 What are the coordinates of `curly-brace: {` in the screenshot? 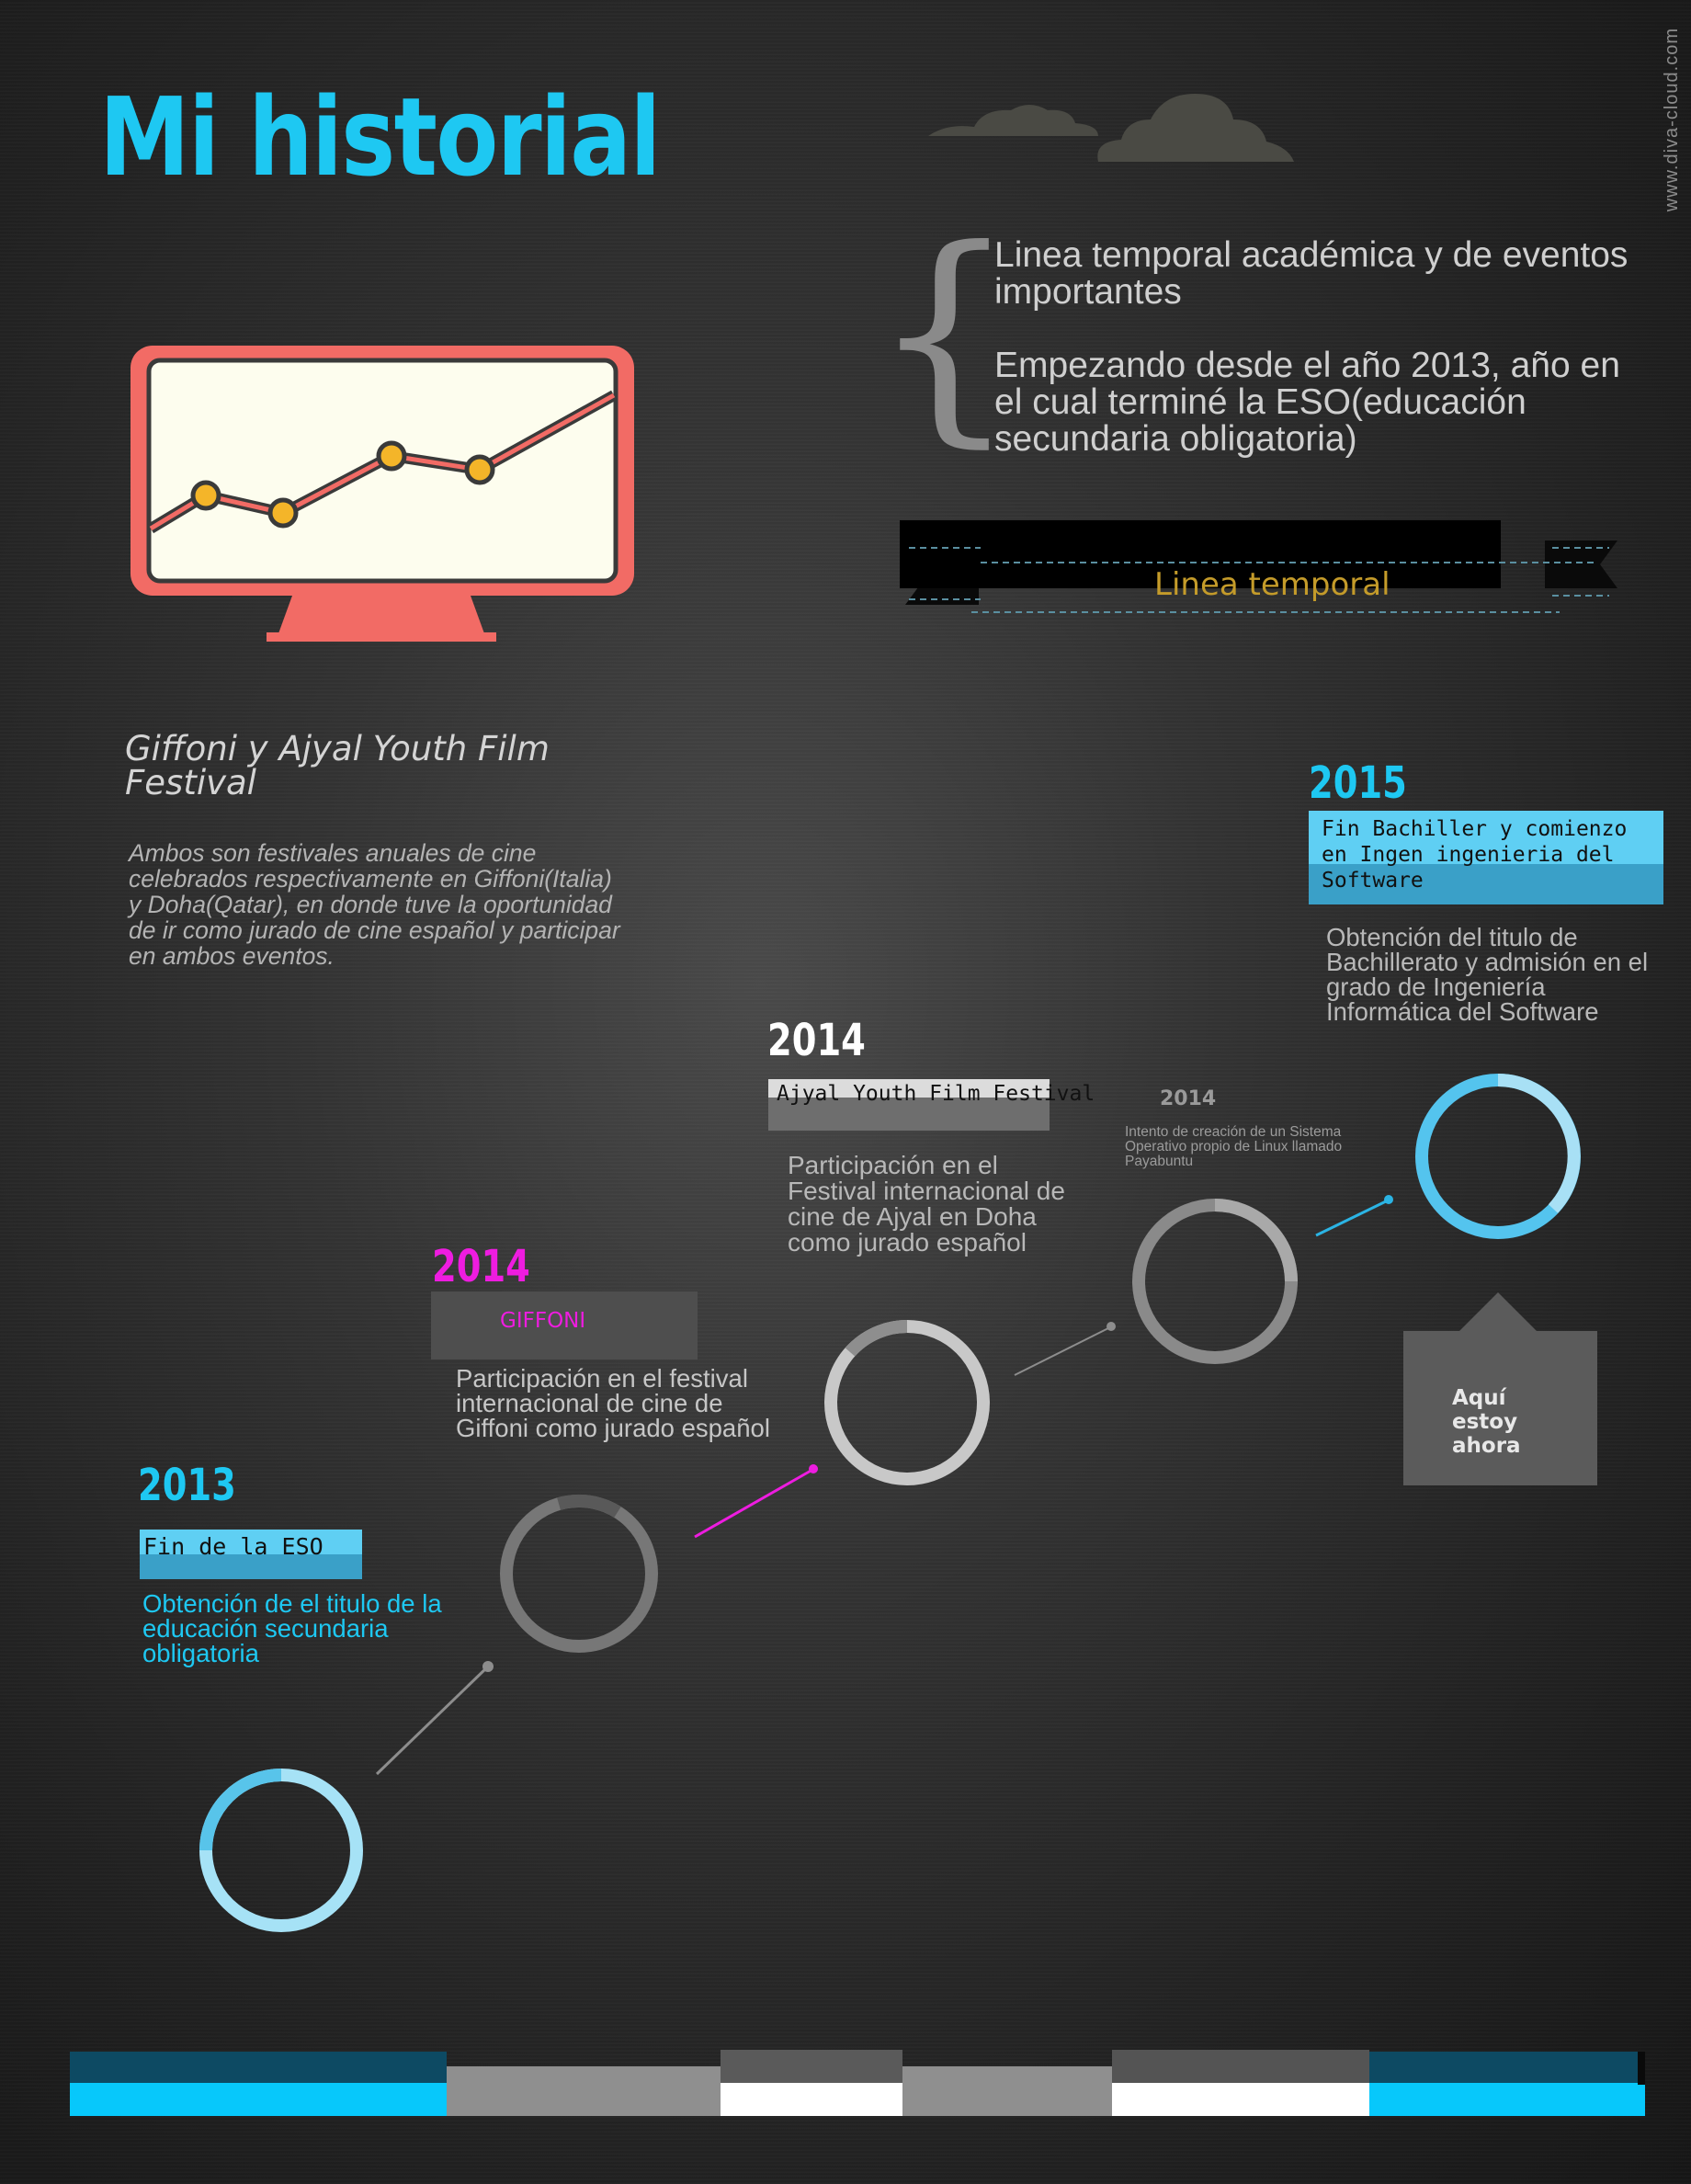 It's located at (944, 333).